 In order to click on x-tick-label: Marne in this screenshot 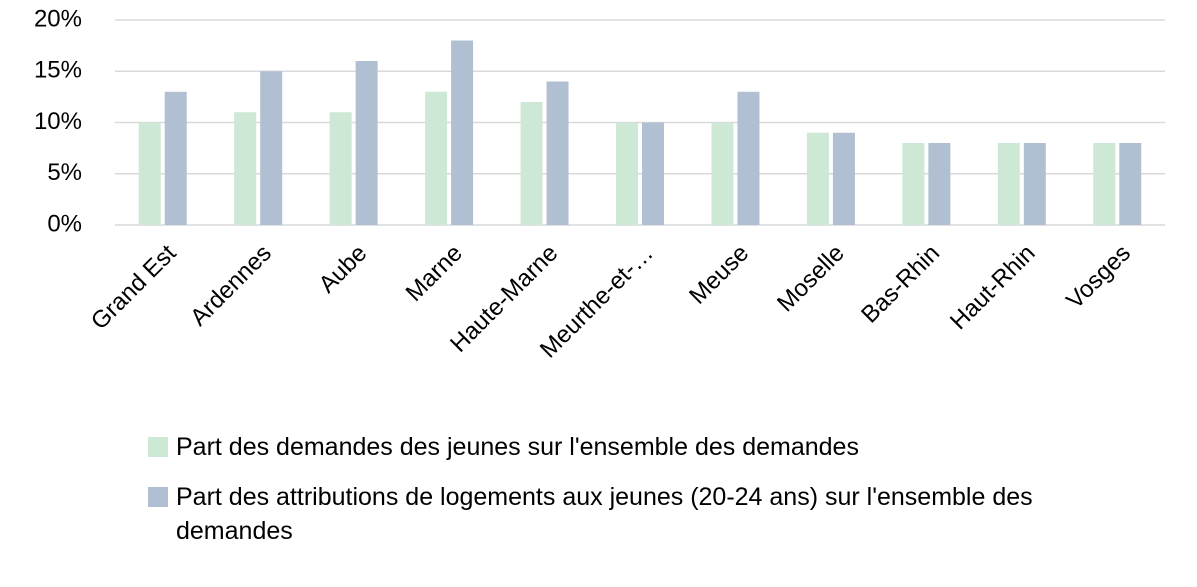, I will do `click(434, 273)`.